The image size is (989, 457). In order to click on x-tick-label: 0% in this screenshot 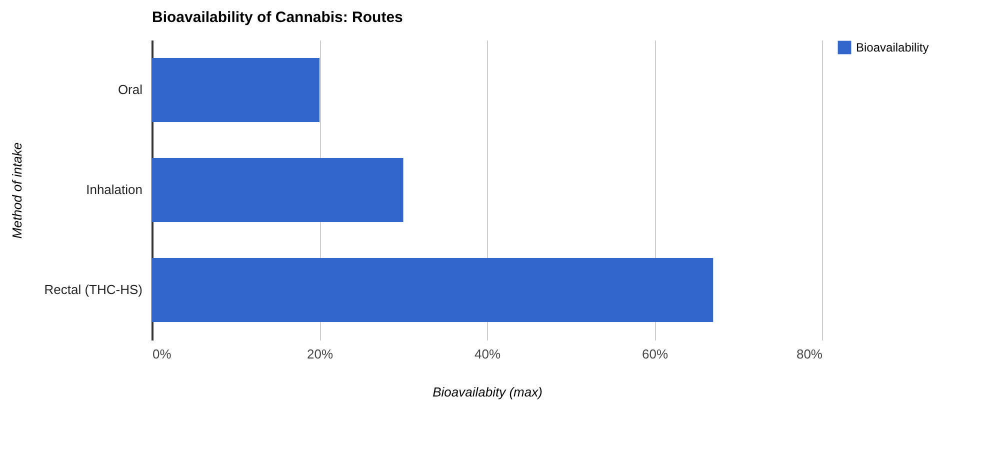, I will do `click(162, 354)`.